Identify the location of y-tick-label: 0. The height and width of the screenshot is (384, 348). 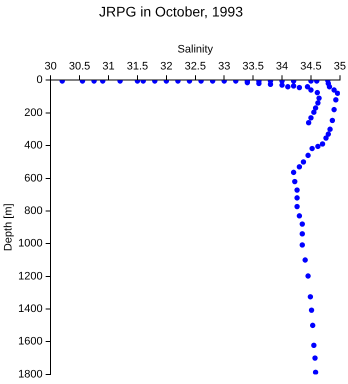
(39, 80).